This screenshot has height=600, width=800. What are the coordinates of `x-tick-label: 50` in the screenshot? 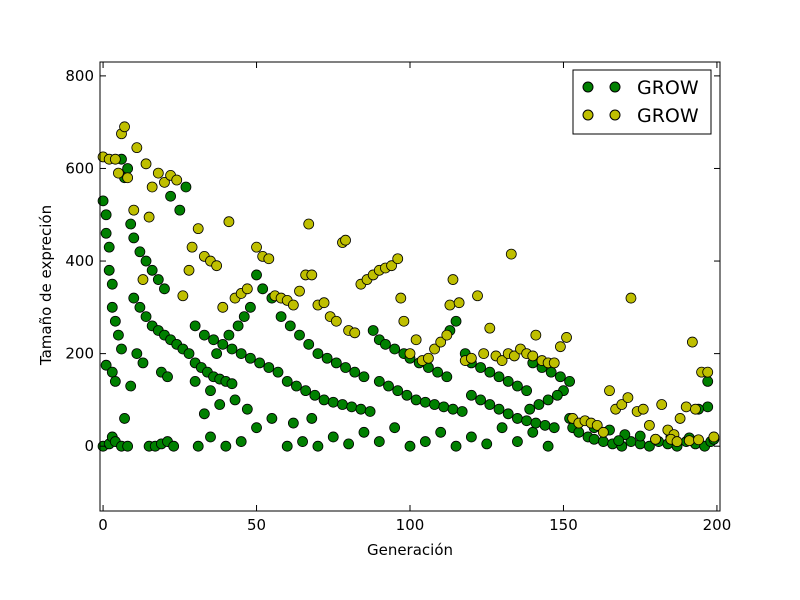 It's located at (256, 525).